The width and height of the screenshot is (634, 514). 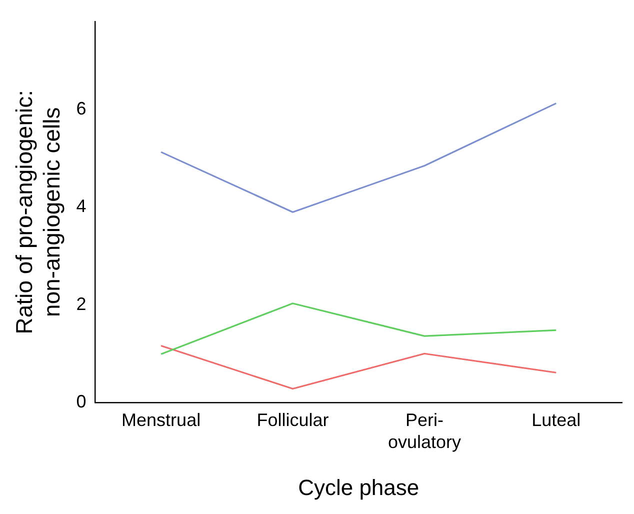 I want to click on x-tick-label: Follicular, so click(x=292, y=420).